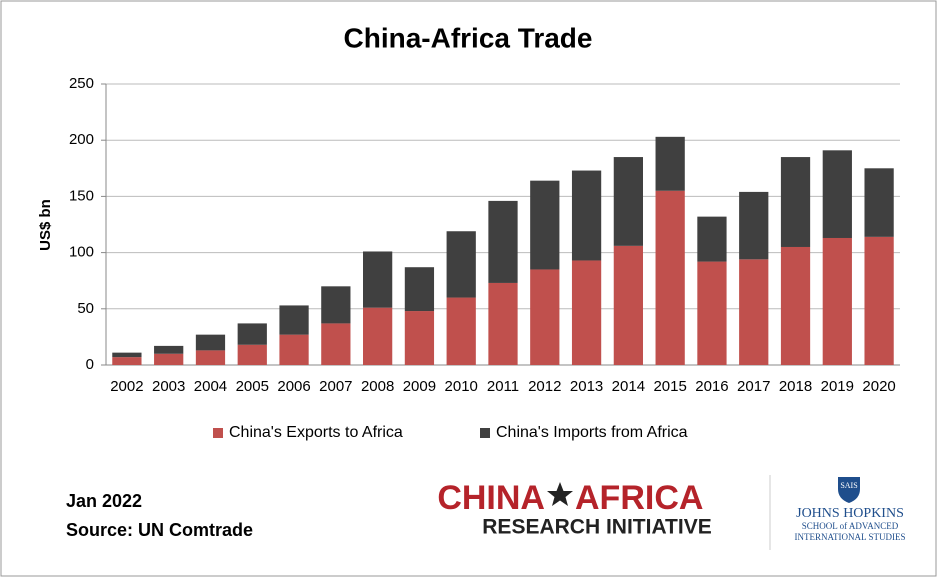  Describe the element at coordinates (850, 537) in the screenshot. I see `logo-text: INTERNATIONAL STUDIES` at that location.